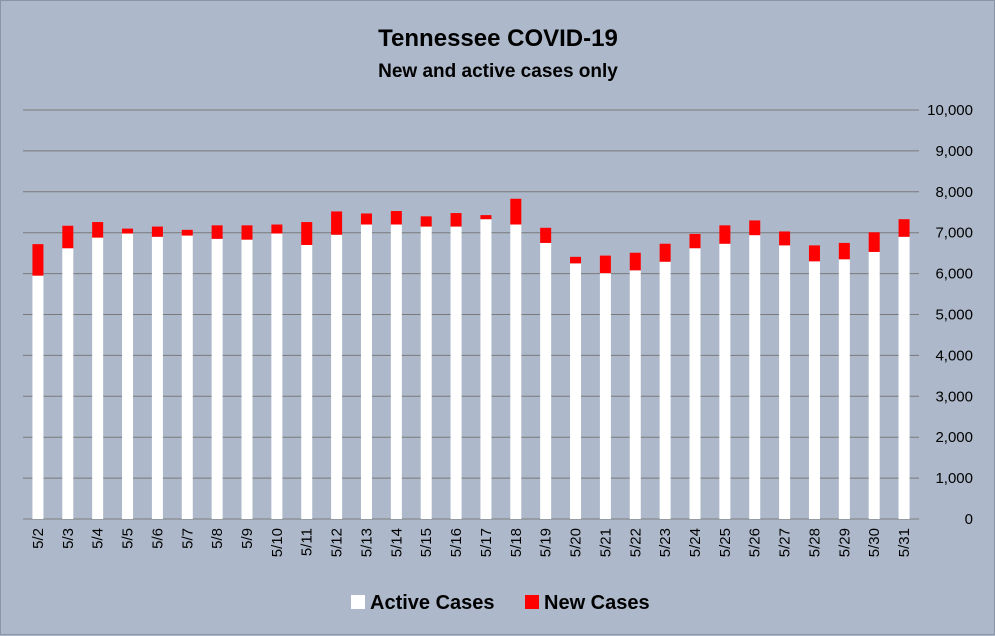 This screenshot has height=636, width=995. Describe the element at coordinates (954, 396) in the screenshot. I see `y-tick-label: 3,000` at that location.